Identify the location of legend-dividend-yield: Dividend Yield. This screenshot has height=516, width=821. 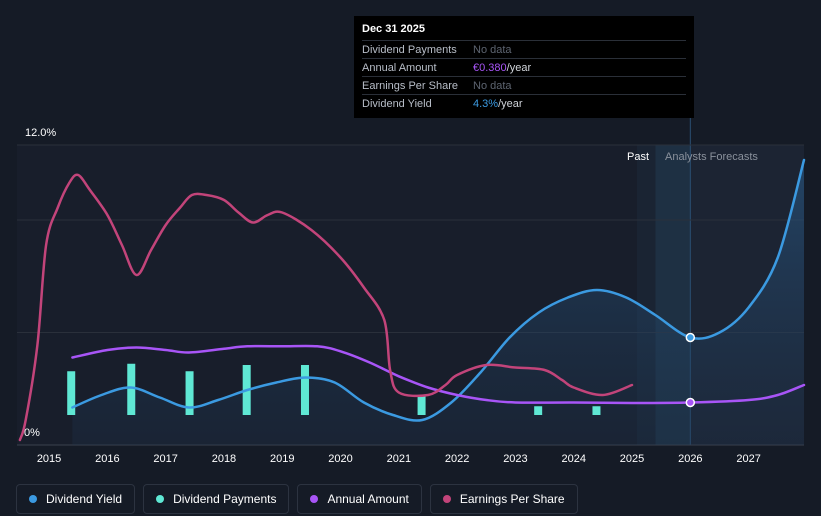
(76, 499).